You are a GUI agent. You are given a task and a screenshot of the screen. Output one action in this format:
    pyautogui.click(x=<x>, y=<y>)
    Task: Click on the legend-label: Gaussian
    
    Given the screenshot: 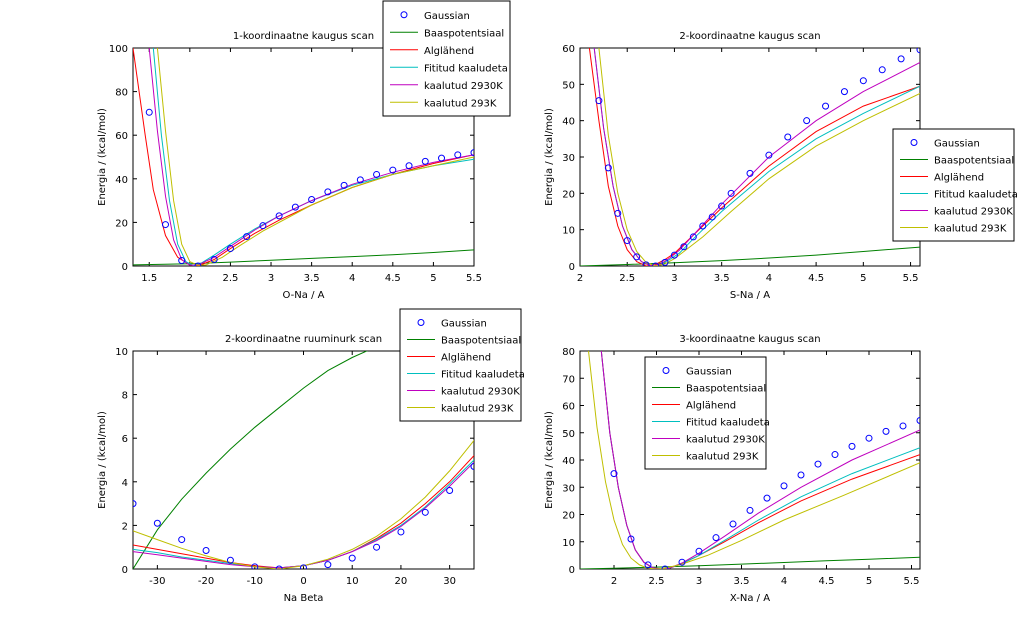 What is the action you would take?
    pyautogui.click(x=709, y=372)
    